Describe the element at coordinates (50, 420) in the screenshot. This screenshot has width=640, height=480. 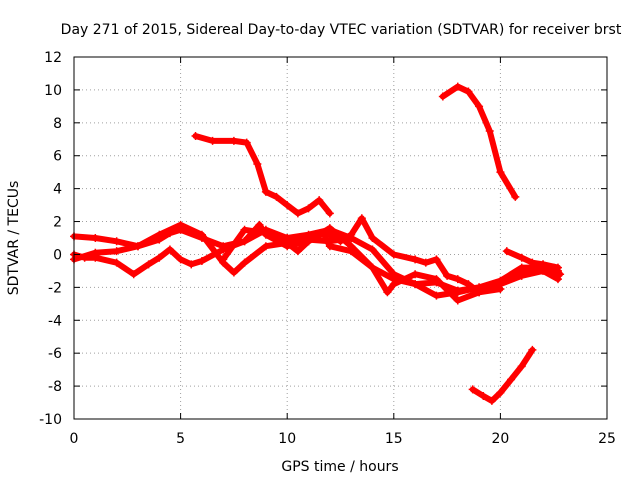
I see `y-tick-label: -10` at that location.